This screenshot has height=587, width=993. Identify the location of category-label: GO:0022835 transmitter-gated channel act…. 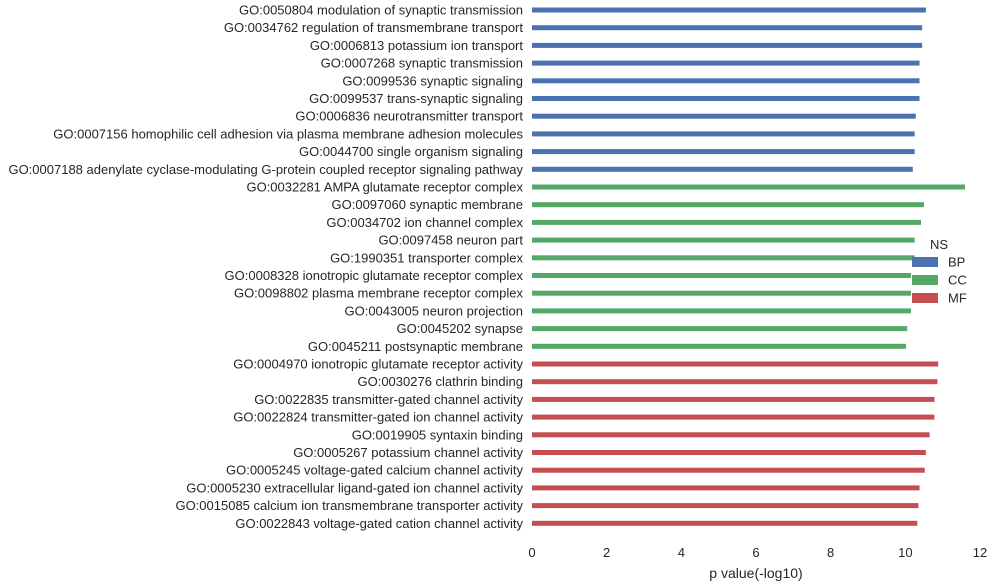
(388, 399).